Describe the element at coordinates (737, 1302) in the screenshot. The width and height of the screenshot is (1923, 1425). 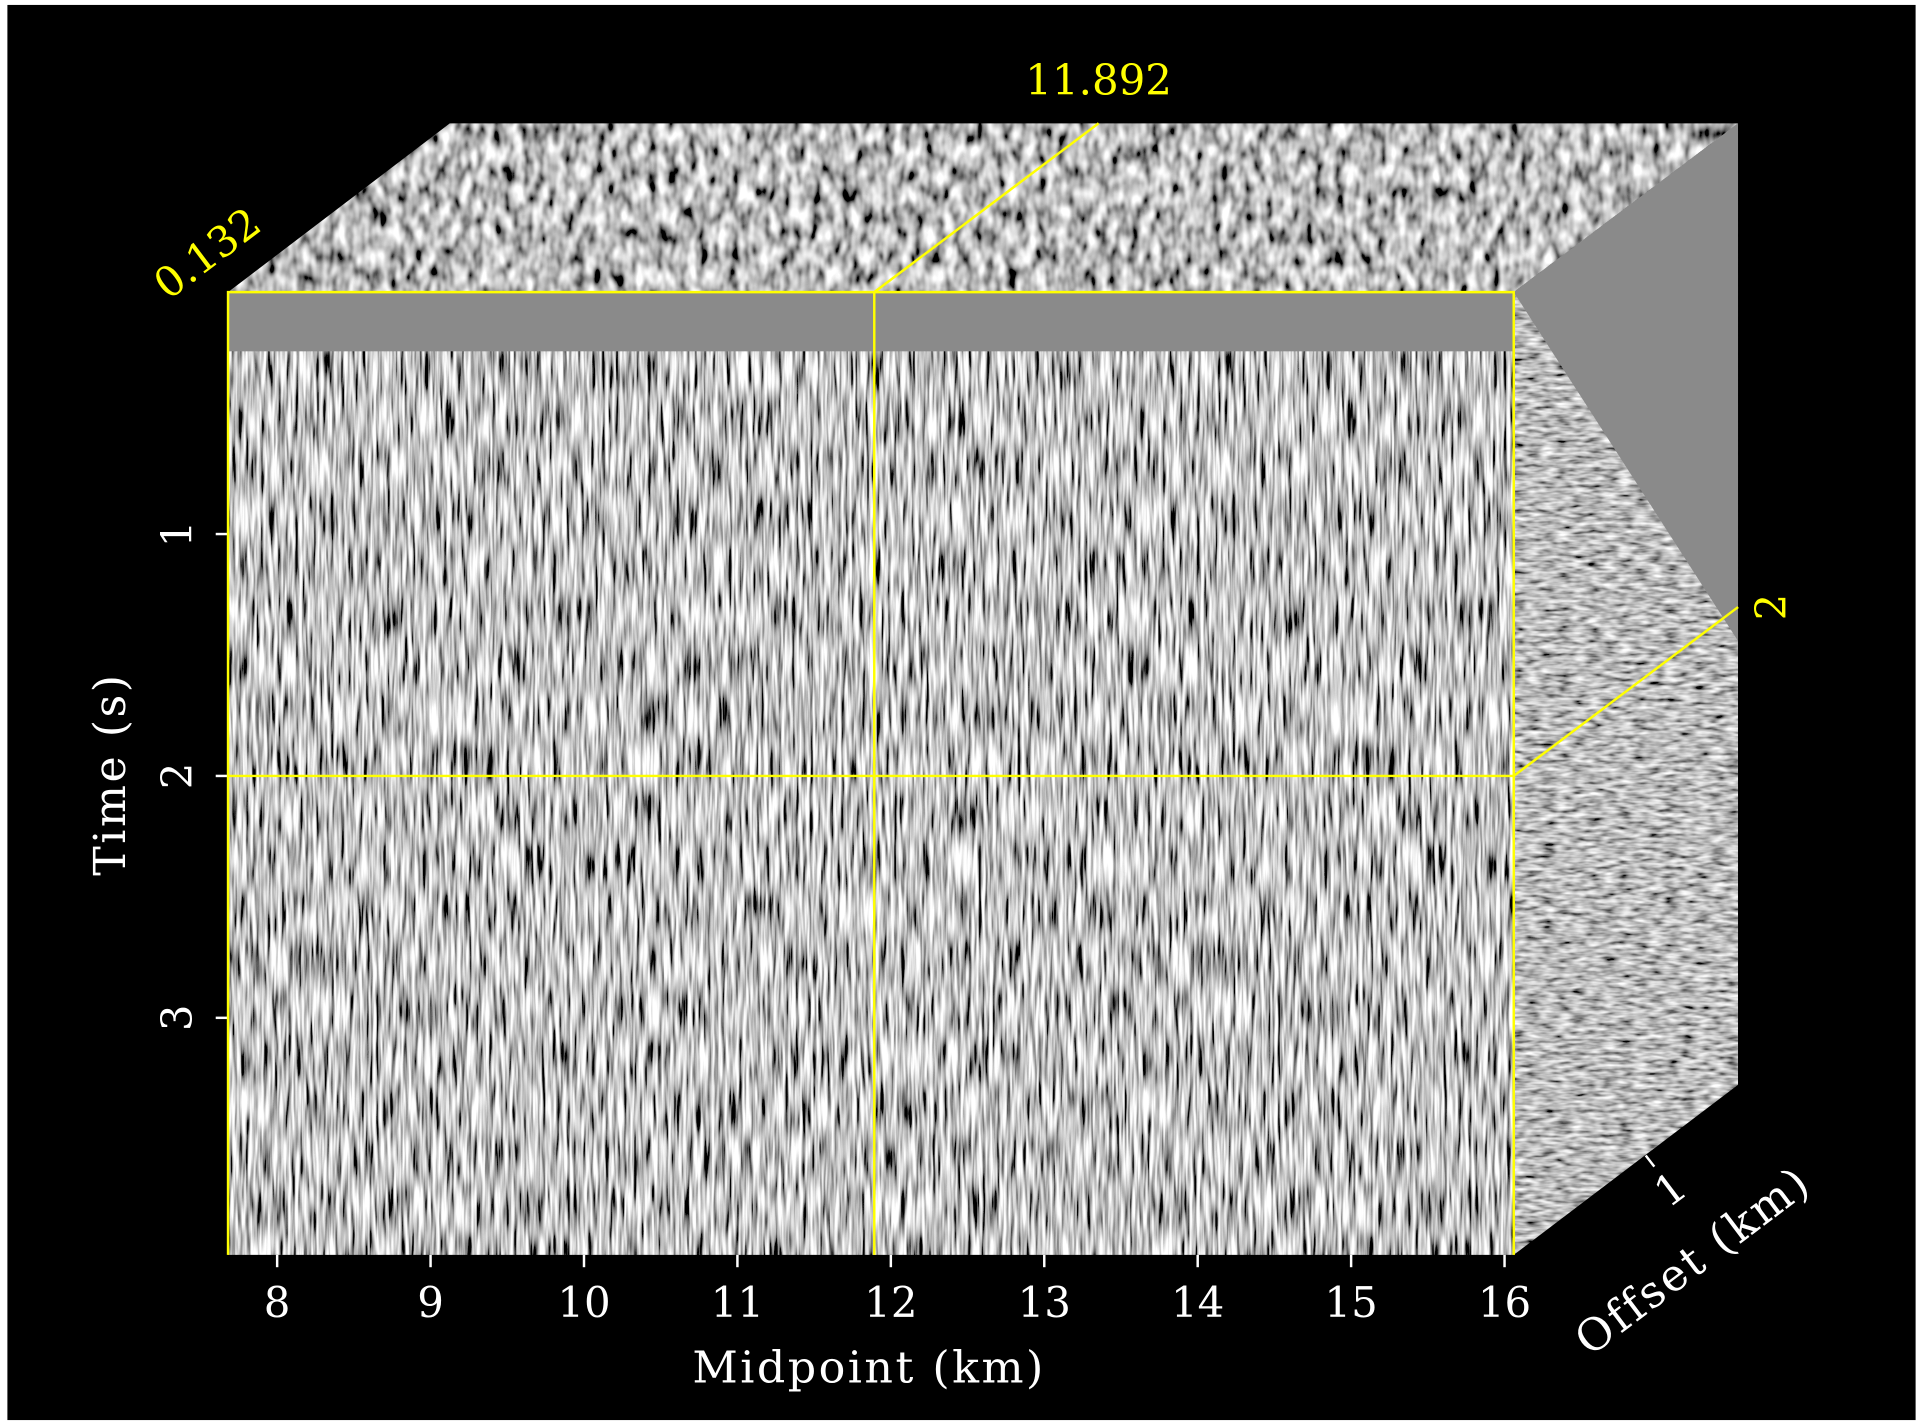
I see `x-tick-label: 11` at that location.